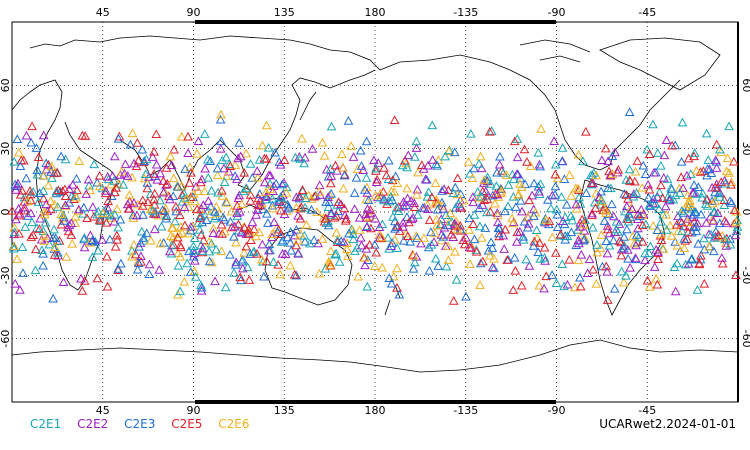 Image resolution: width=750 pixels, height=450 pixels. Describe the element at coordinates (465, 410) in the screenshot. I see `lon-tick-label-bottom: -135` at that location.